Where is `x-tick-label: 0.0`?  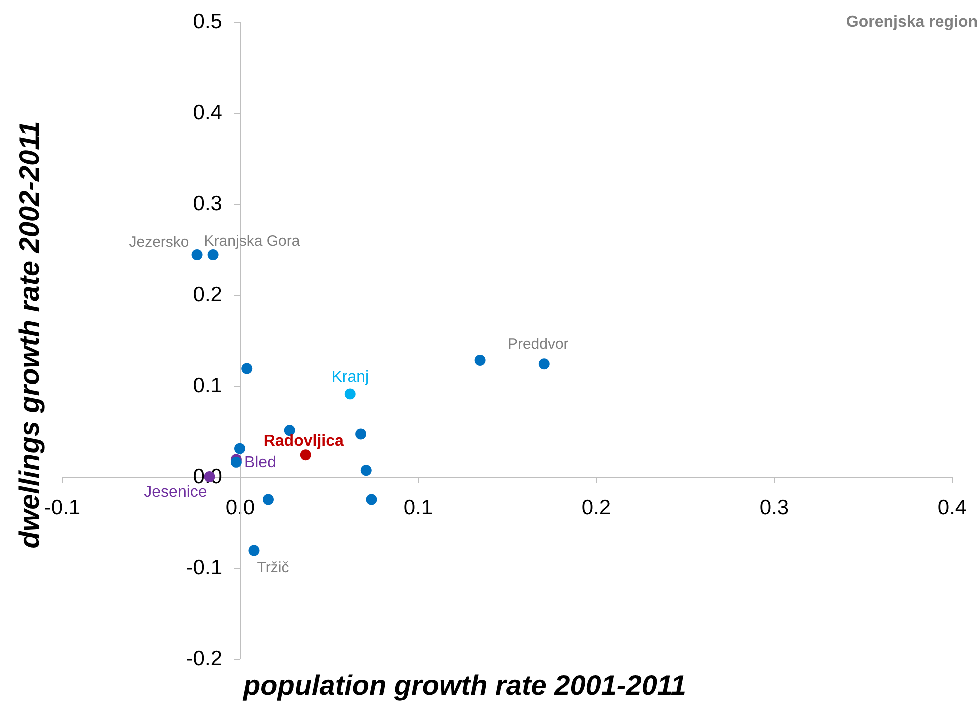
x-tick-label: 0.0 is located at coordinates (241, 508).